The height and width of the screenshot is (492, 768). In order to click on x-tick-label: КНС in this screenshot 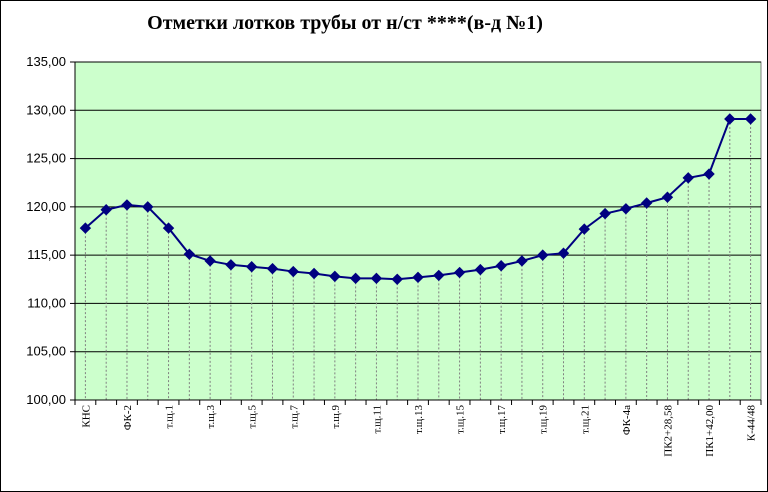, I will do `click(86, 416)`.